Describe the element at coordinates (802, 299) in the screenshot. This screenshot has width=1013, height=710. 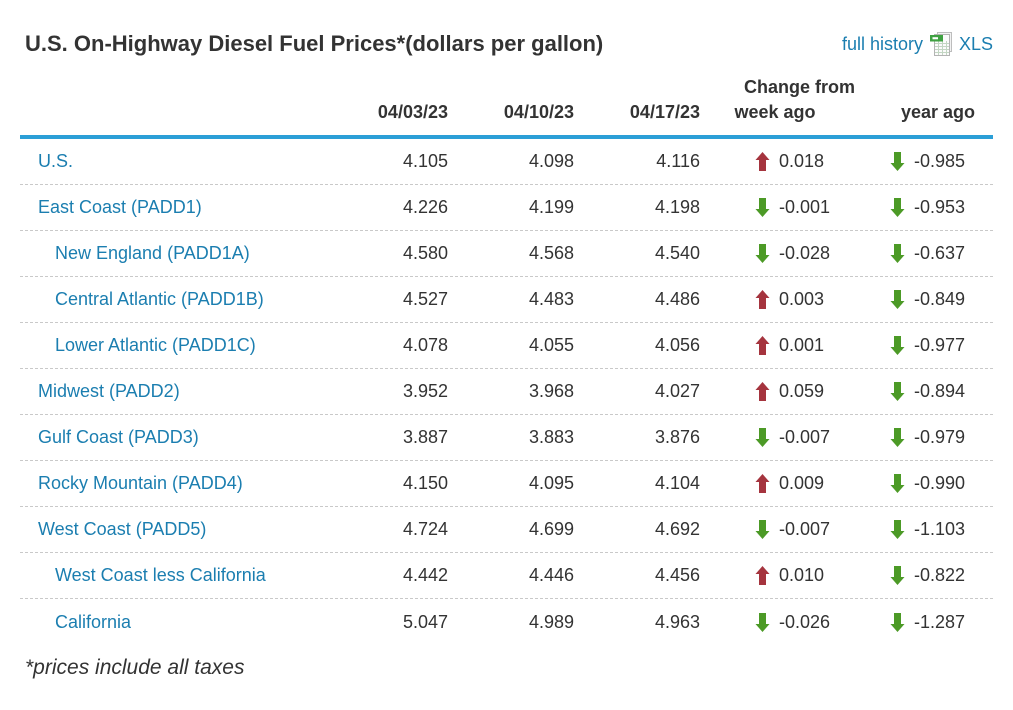
I see `change-value: 0.003` at that location.